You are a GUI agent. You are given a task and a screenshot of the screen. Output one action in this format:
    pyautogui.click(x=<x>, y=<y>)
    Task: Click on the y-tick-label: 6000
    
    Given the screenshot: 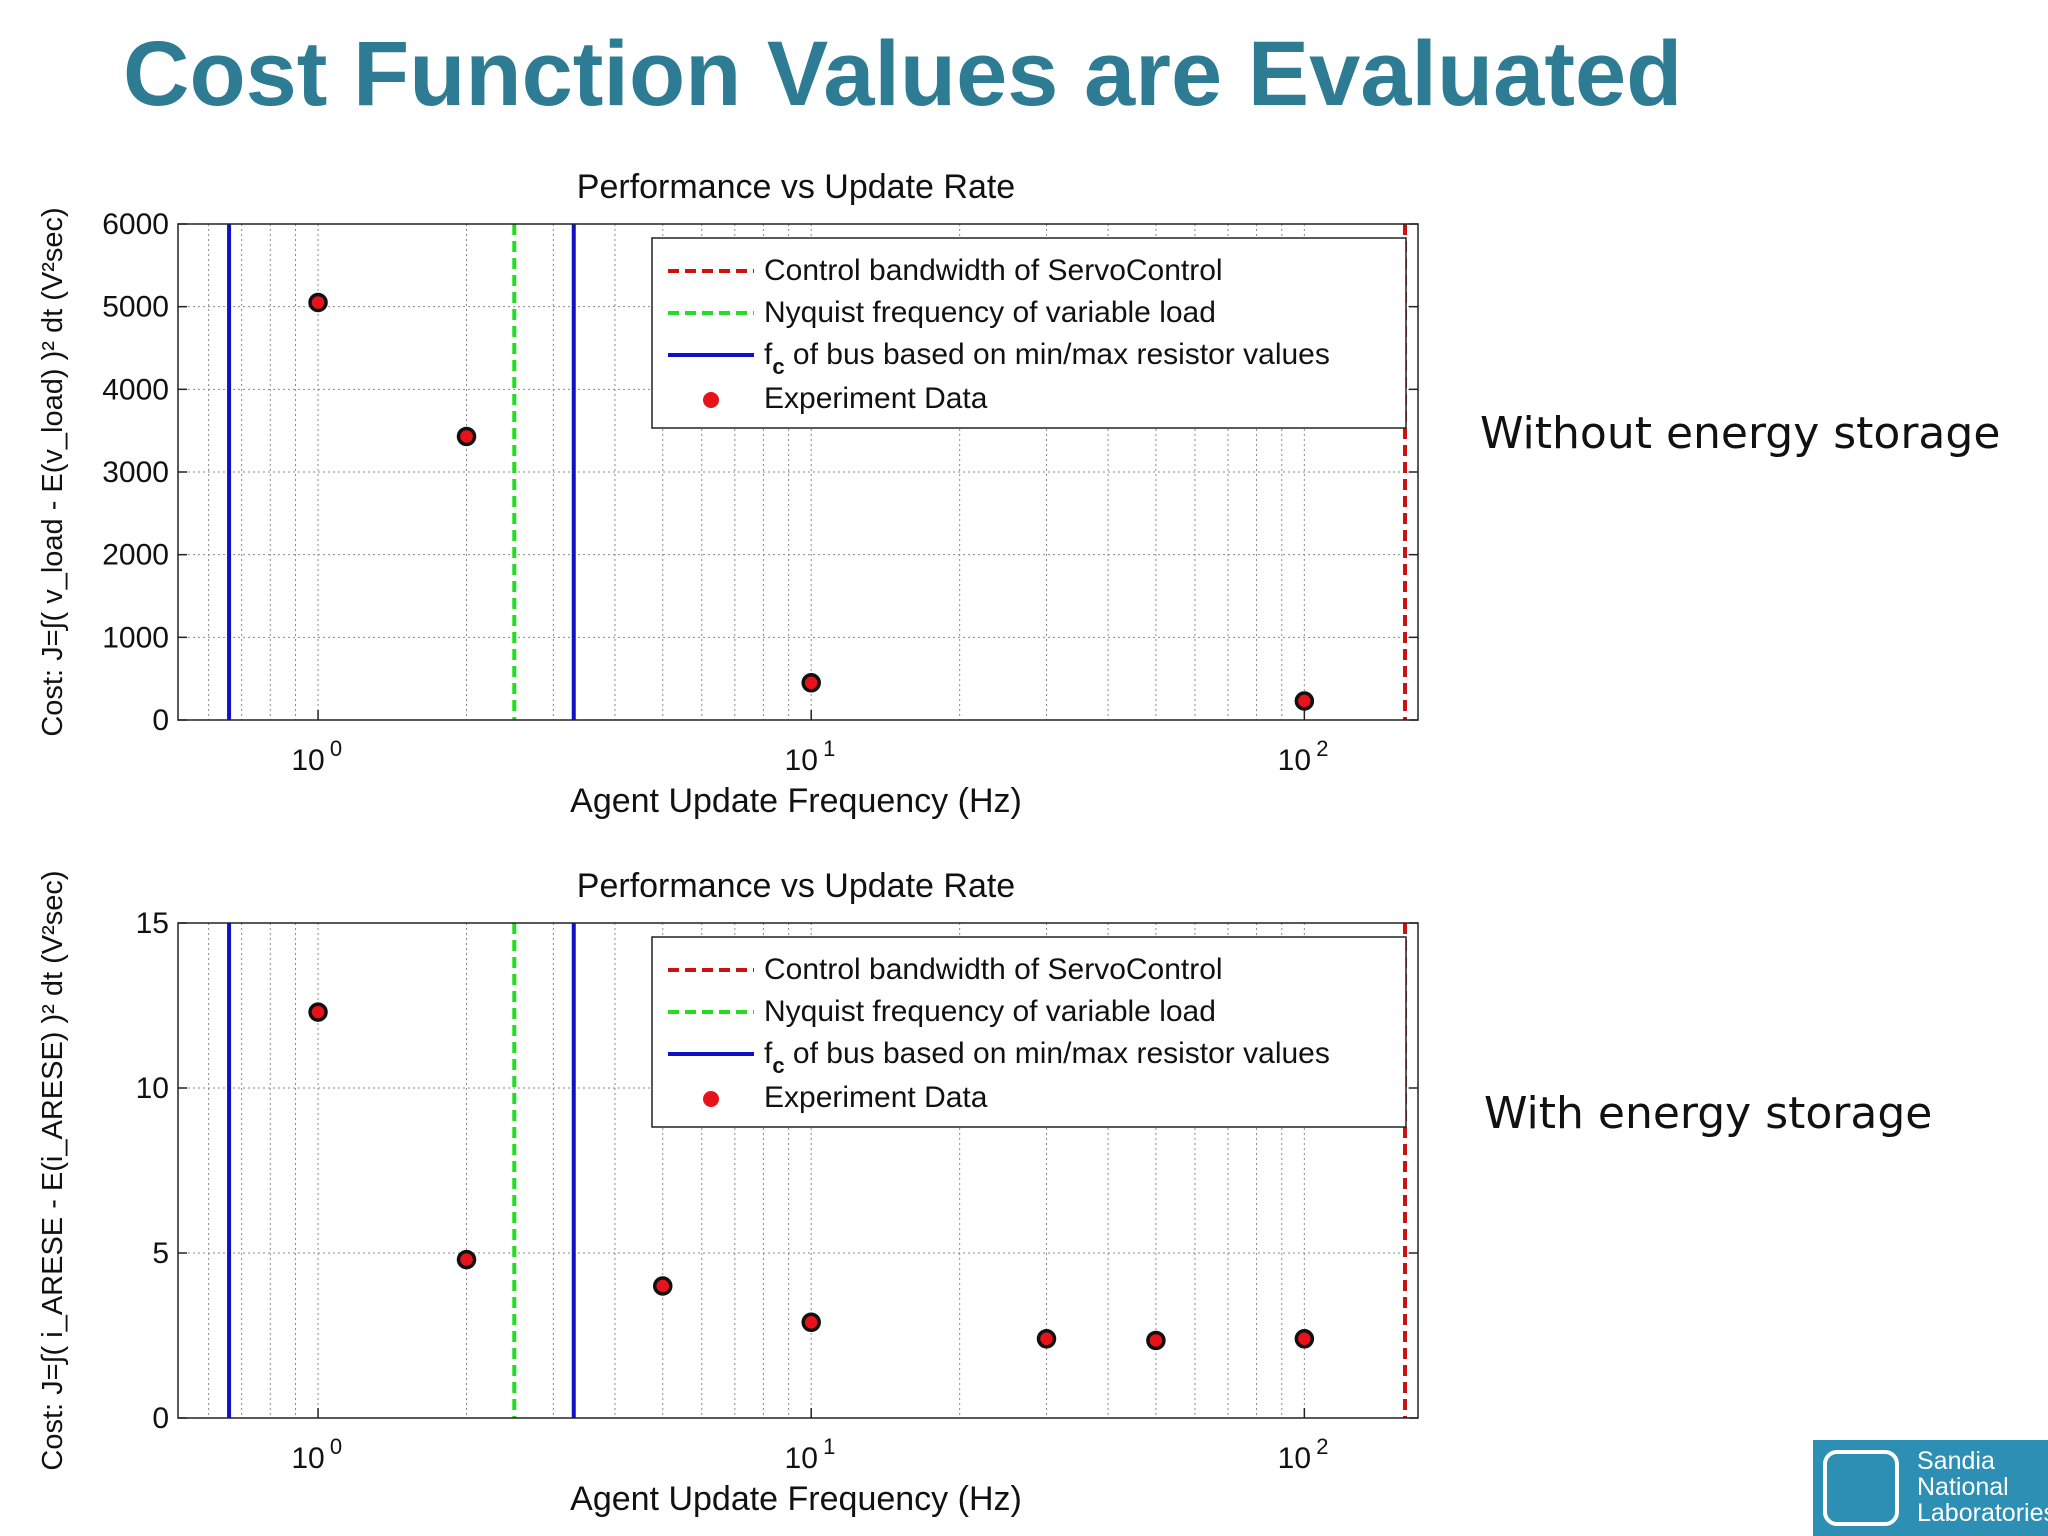 What is the action you would take?
    pyautogui.click(x=135, y=224)
    